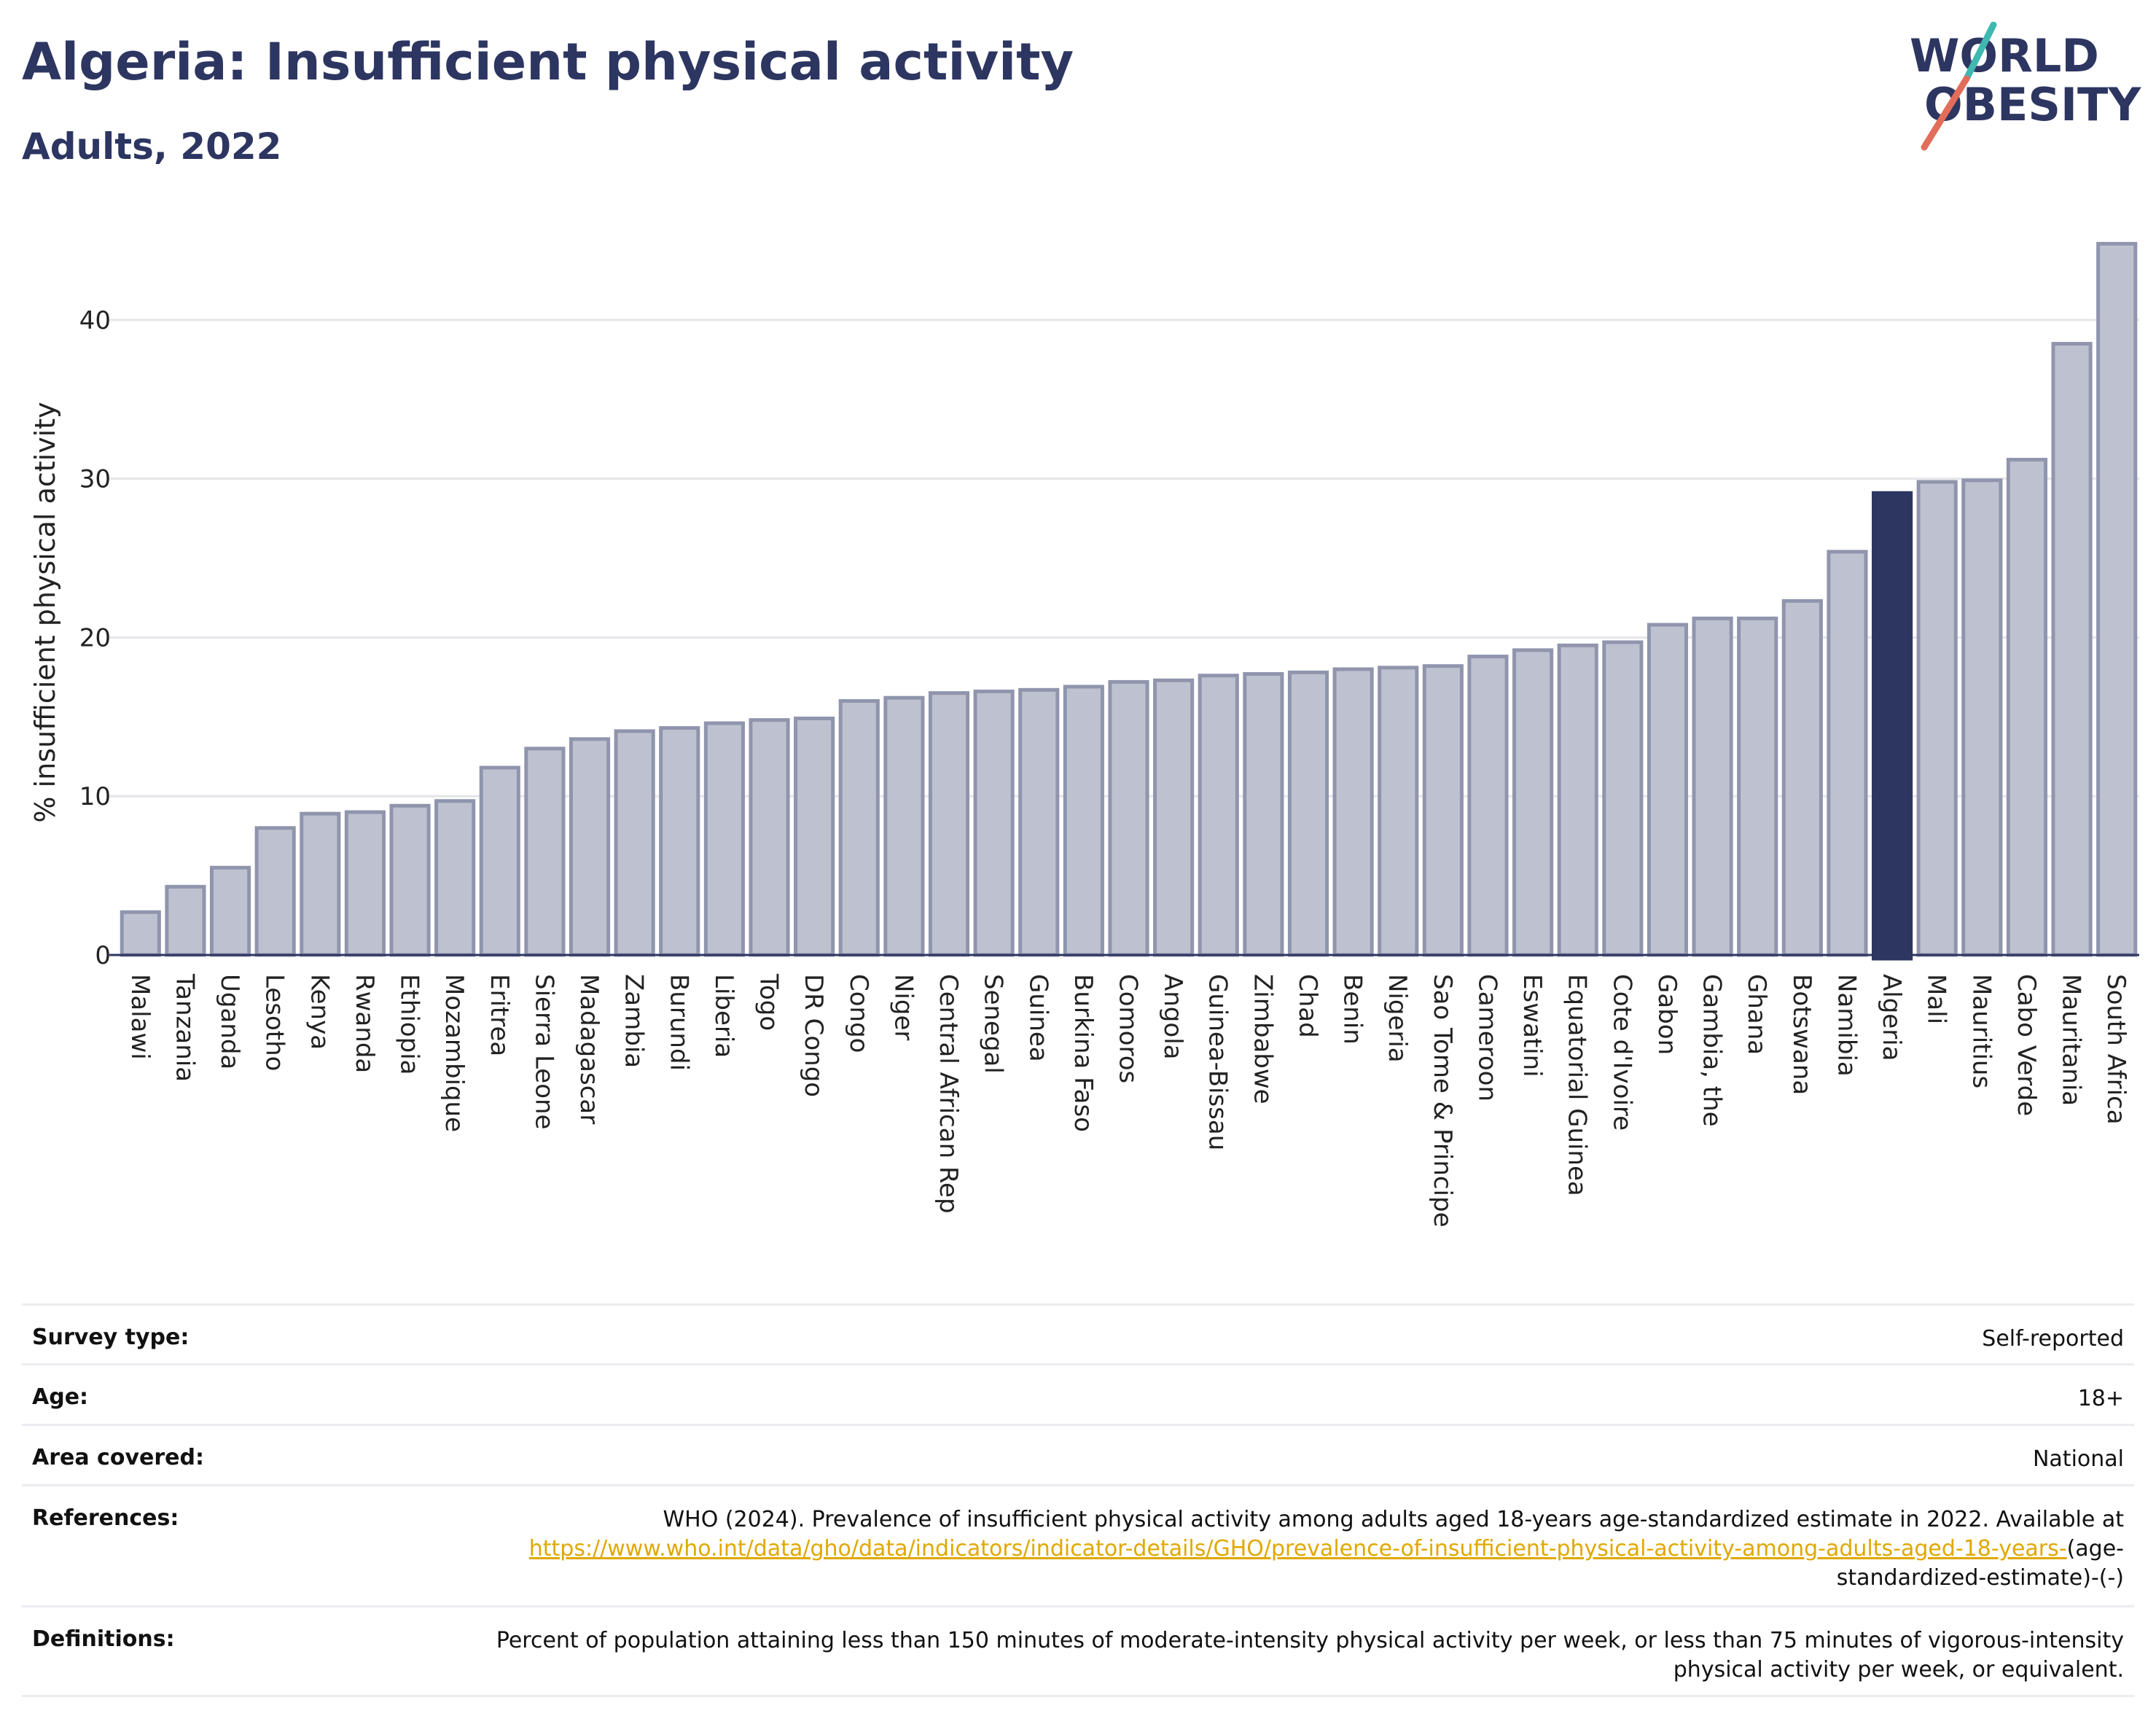  What do you see at coordinates (1219, 815) in the screenshot?
I see `bar-guinea-bissau` at bounding box center [1219, 815].